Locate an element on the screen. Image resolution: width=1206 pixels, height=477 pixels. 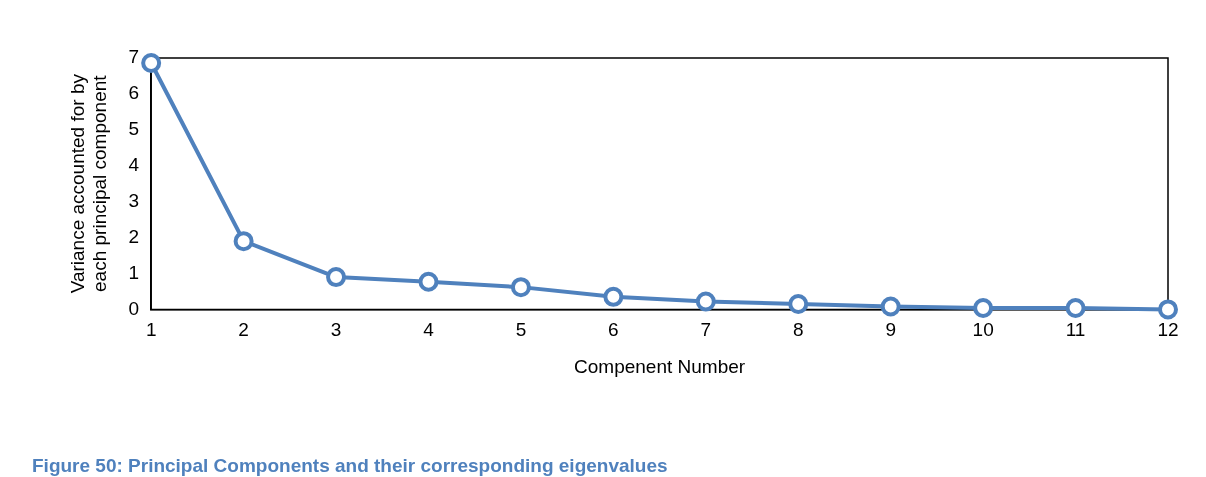
x-tick-label: 4 is located at coordinates (429, 330).